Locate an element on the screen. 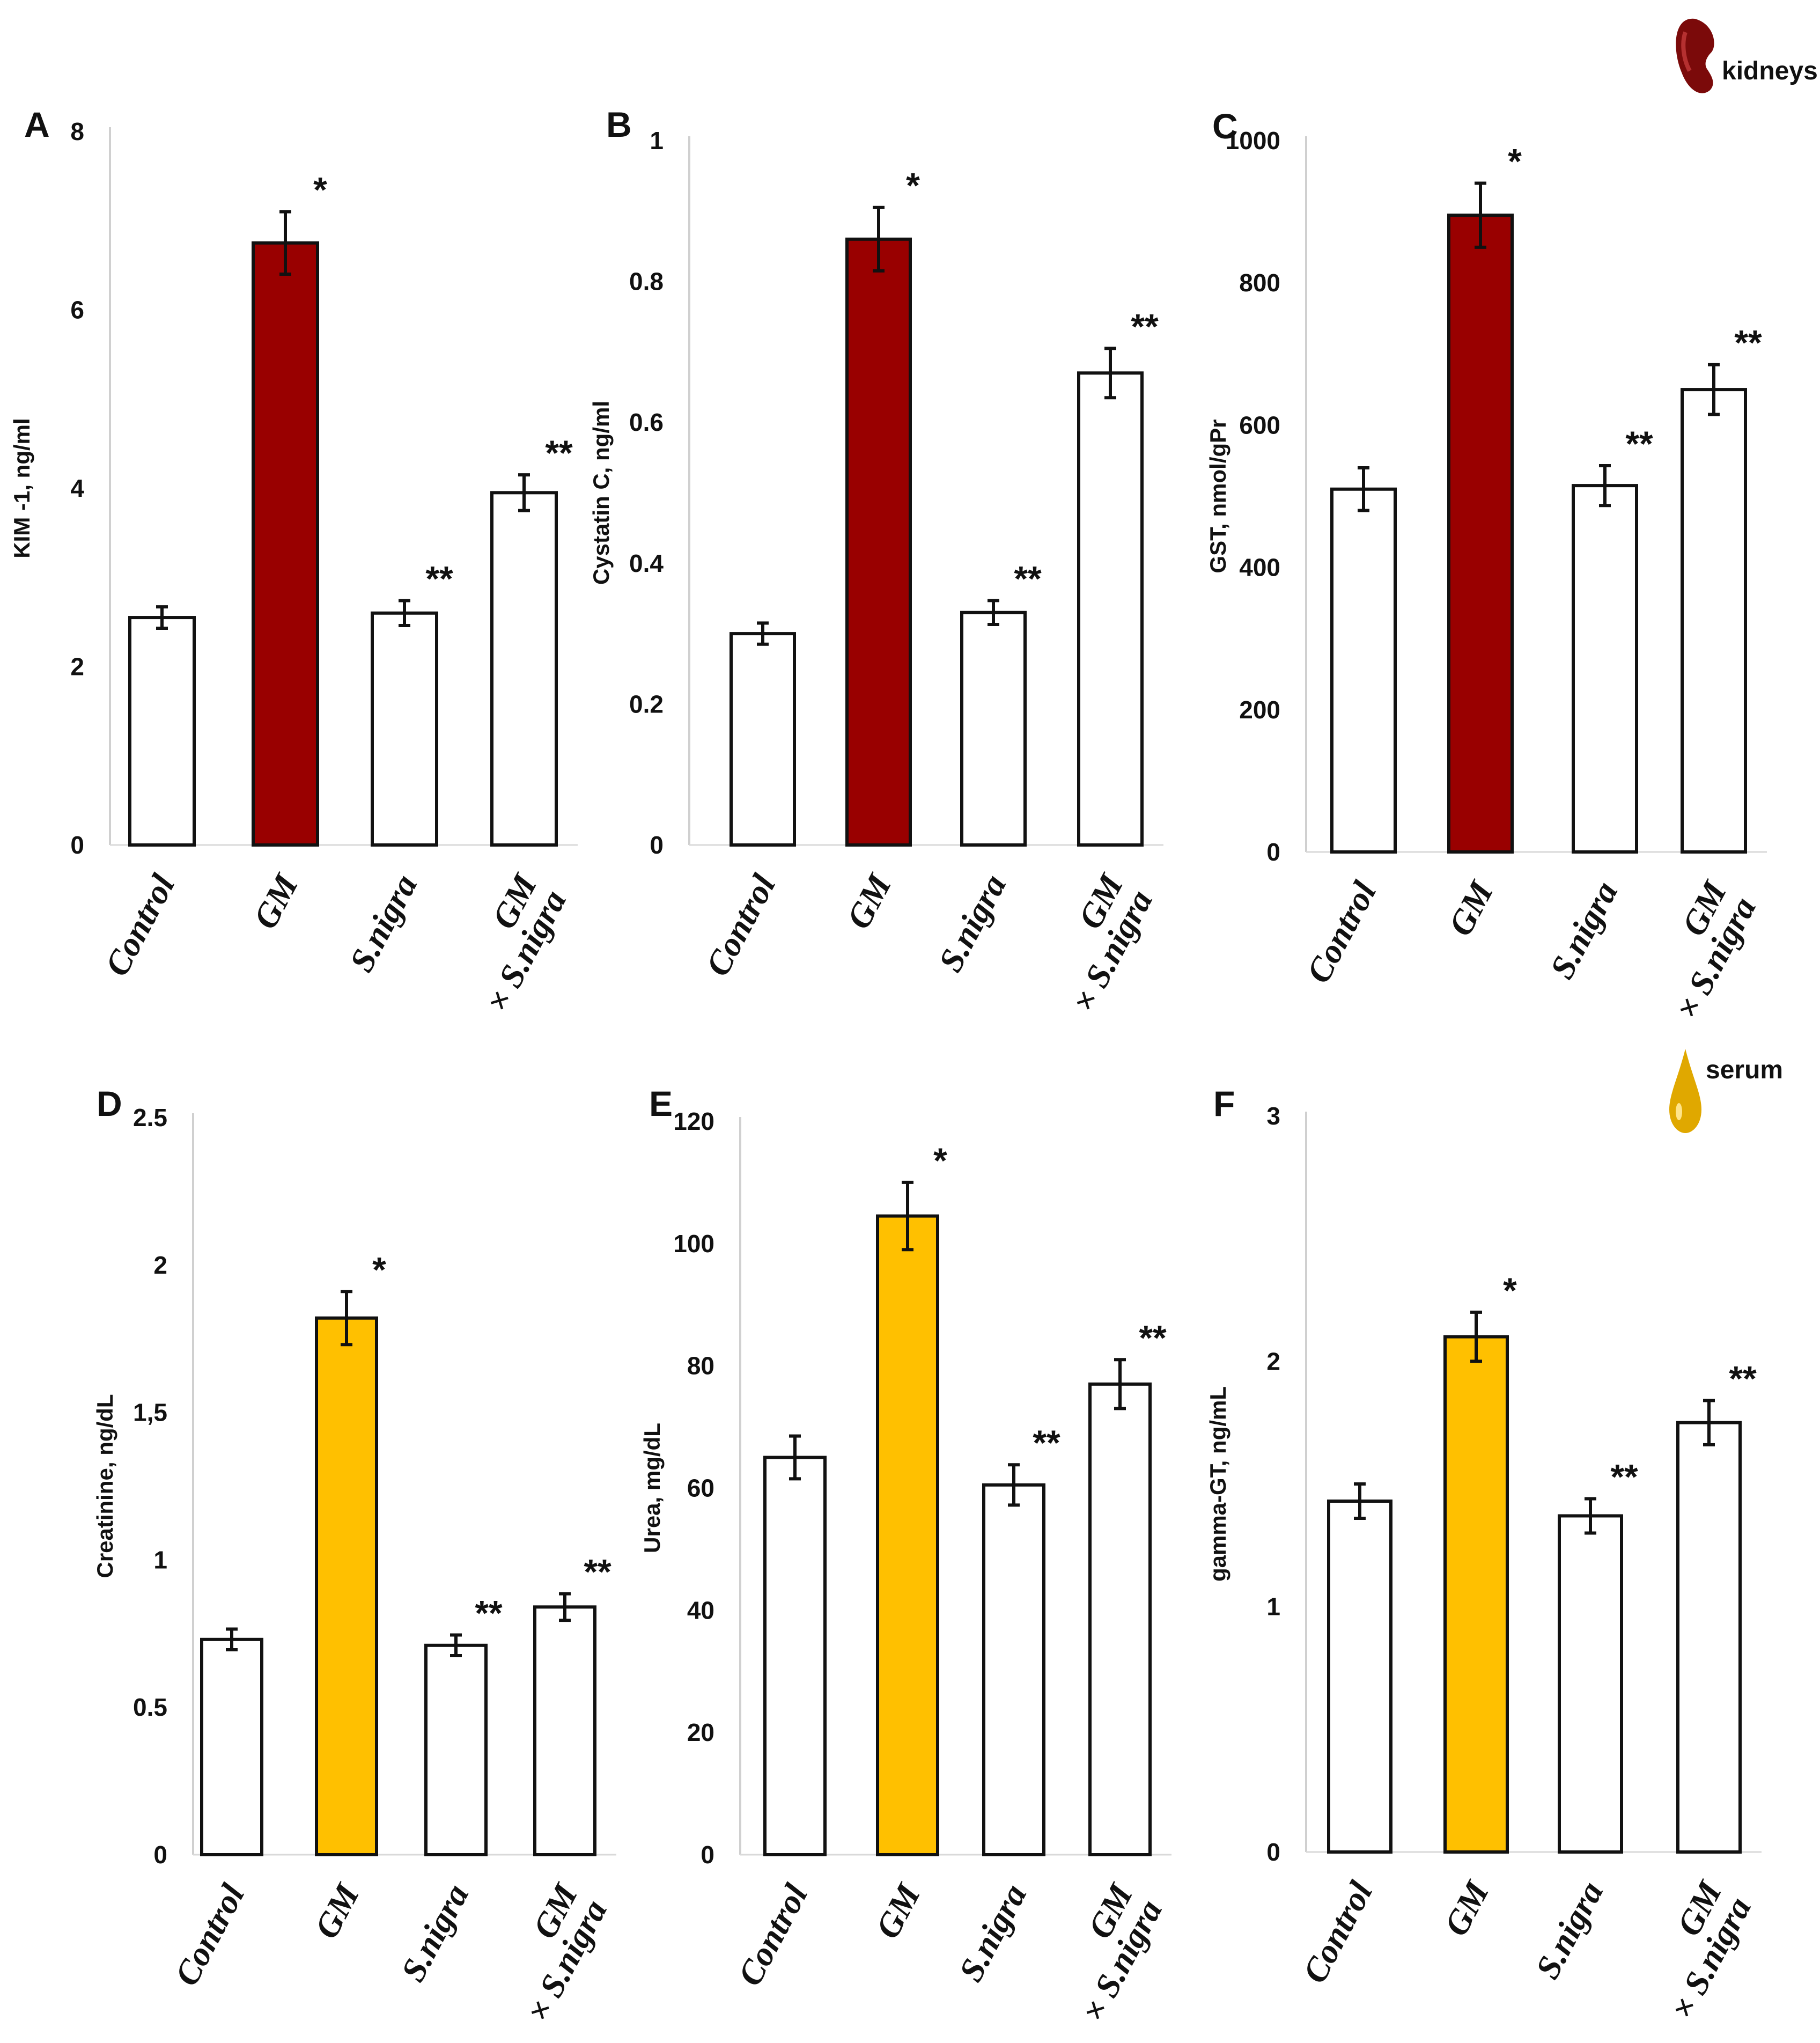 The width and height of the screenshot is (1820, 2043). y-axis-label: GST, nmol/gPr is located at coordinates (1217, 496).